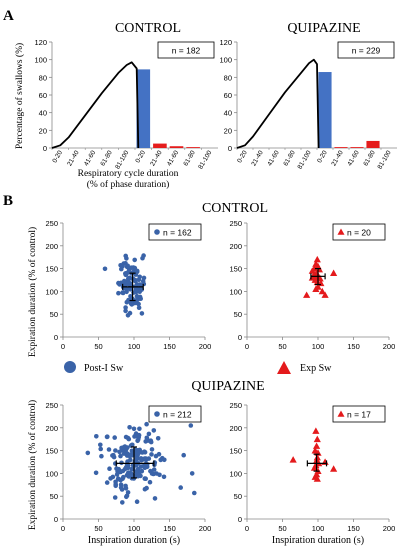 Image resolution: width=410 pixels, height=550 pixels. What do you see at coordinates (284, 367) in the screenshot?
I see `legend-exp-marker` at bounding box center [284, 367].